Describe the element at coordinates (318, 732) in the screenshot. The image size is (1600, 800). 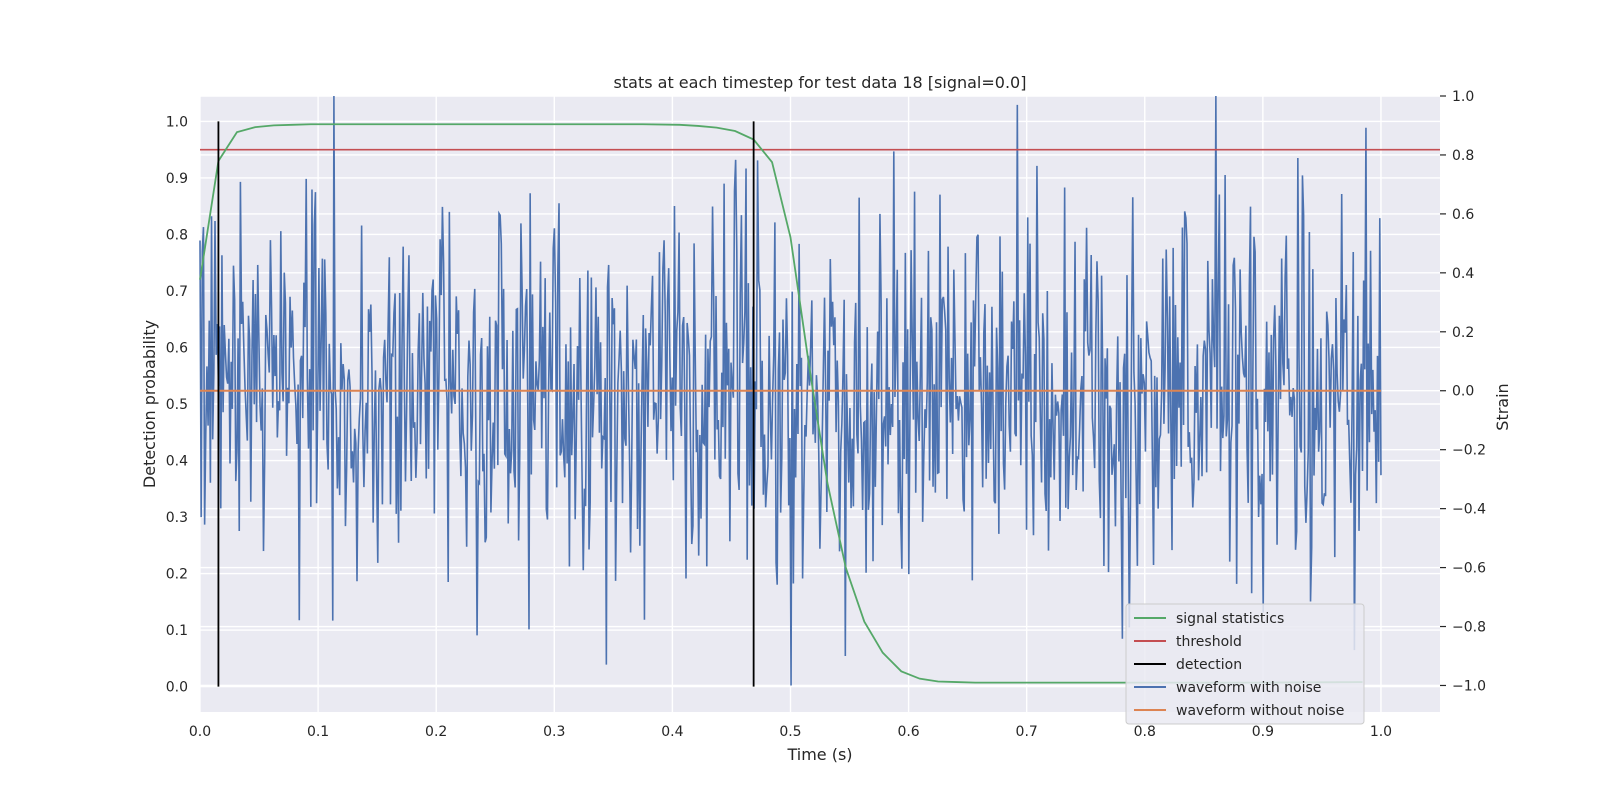
I see `x-tick-label: 0.1` at that location.